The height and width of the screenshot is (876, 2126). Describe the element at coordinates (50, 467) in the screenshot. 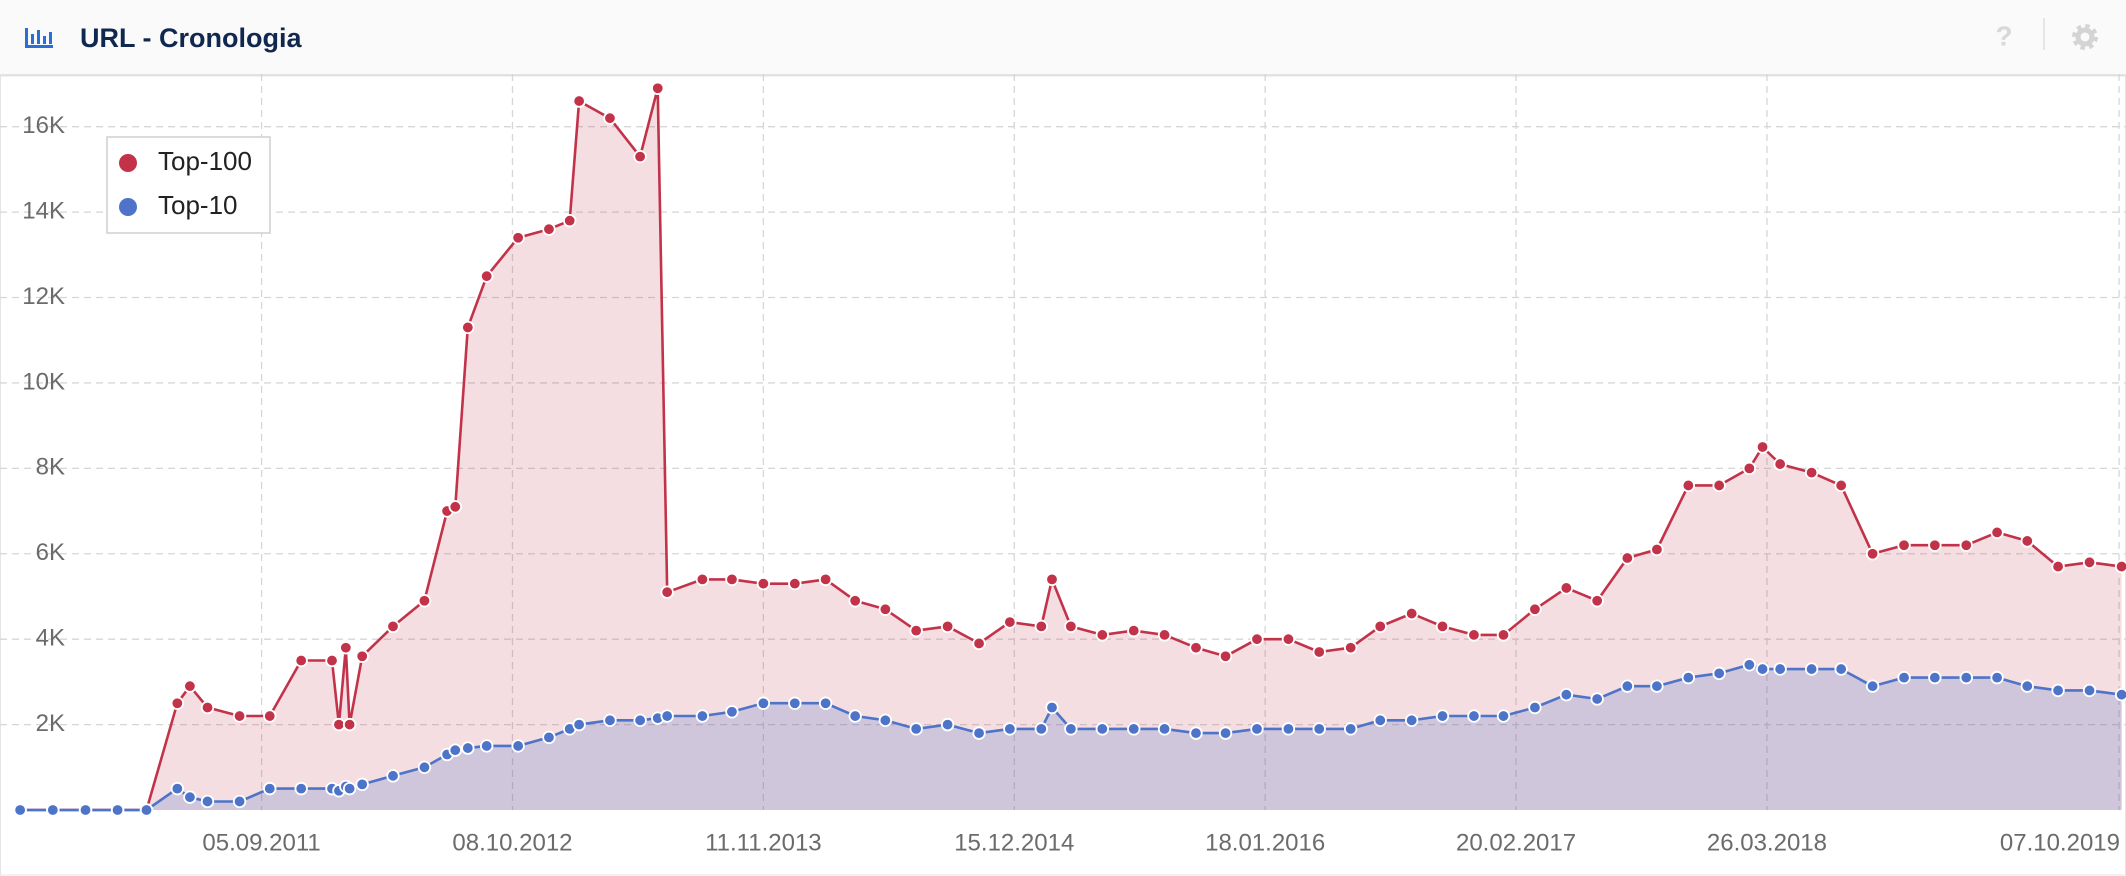

I see `y-tick-label: 8K` at that location.